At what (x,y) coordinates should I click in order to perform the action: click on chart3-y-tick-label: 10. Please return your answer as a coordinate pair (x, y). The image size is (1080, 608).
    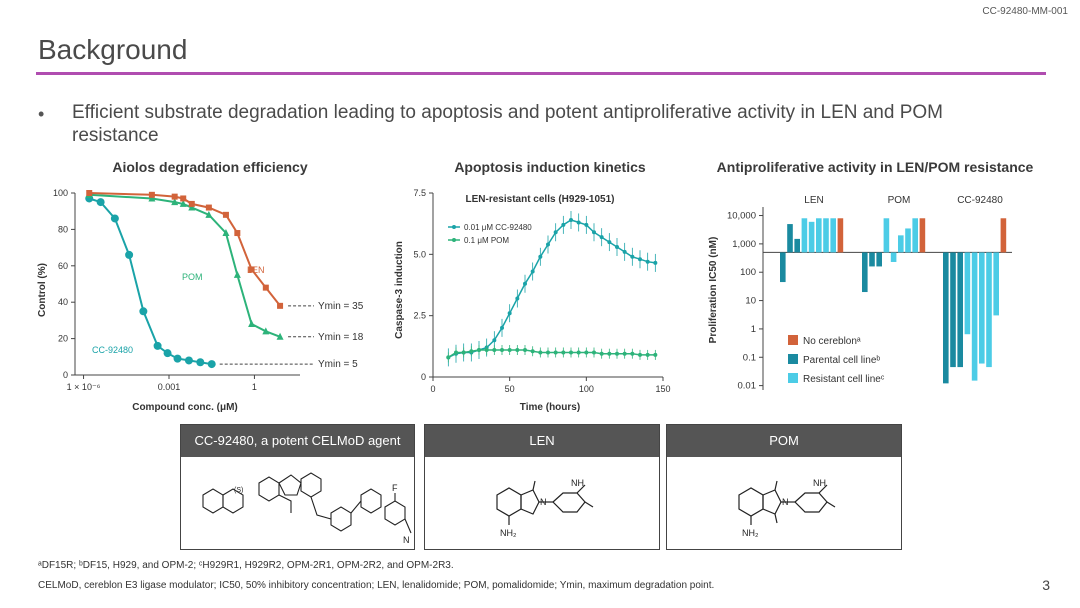
    Looking at the image, I should click on (750, 301).